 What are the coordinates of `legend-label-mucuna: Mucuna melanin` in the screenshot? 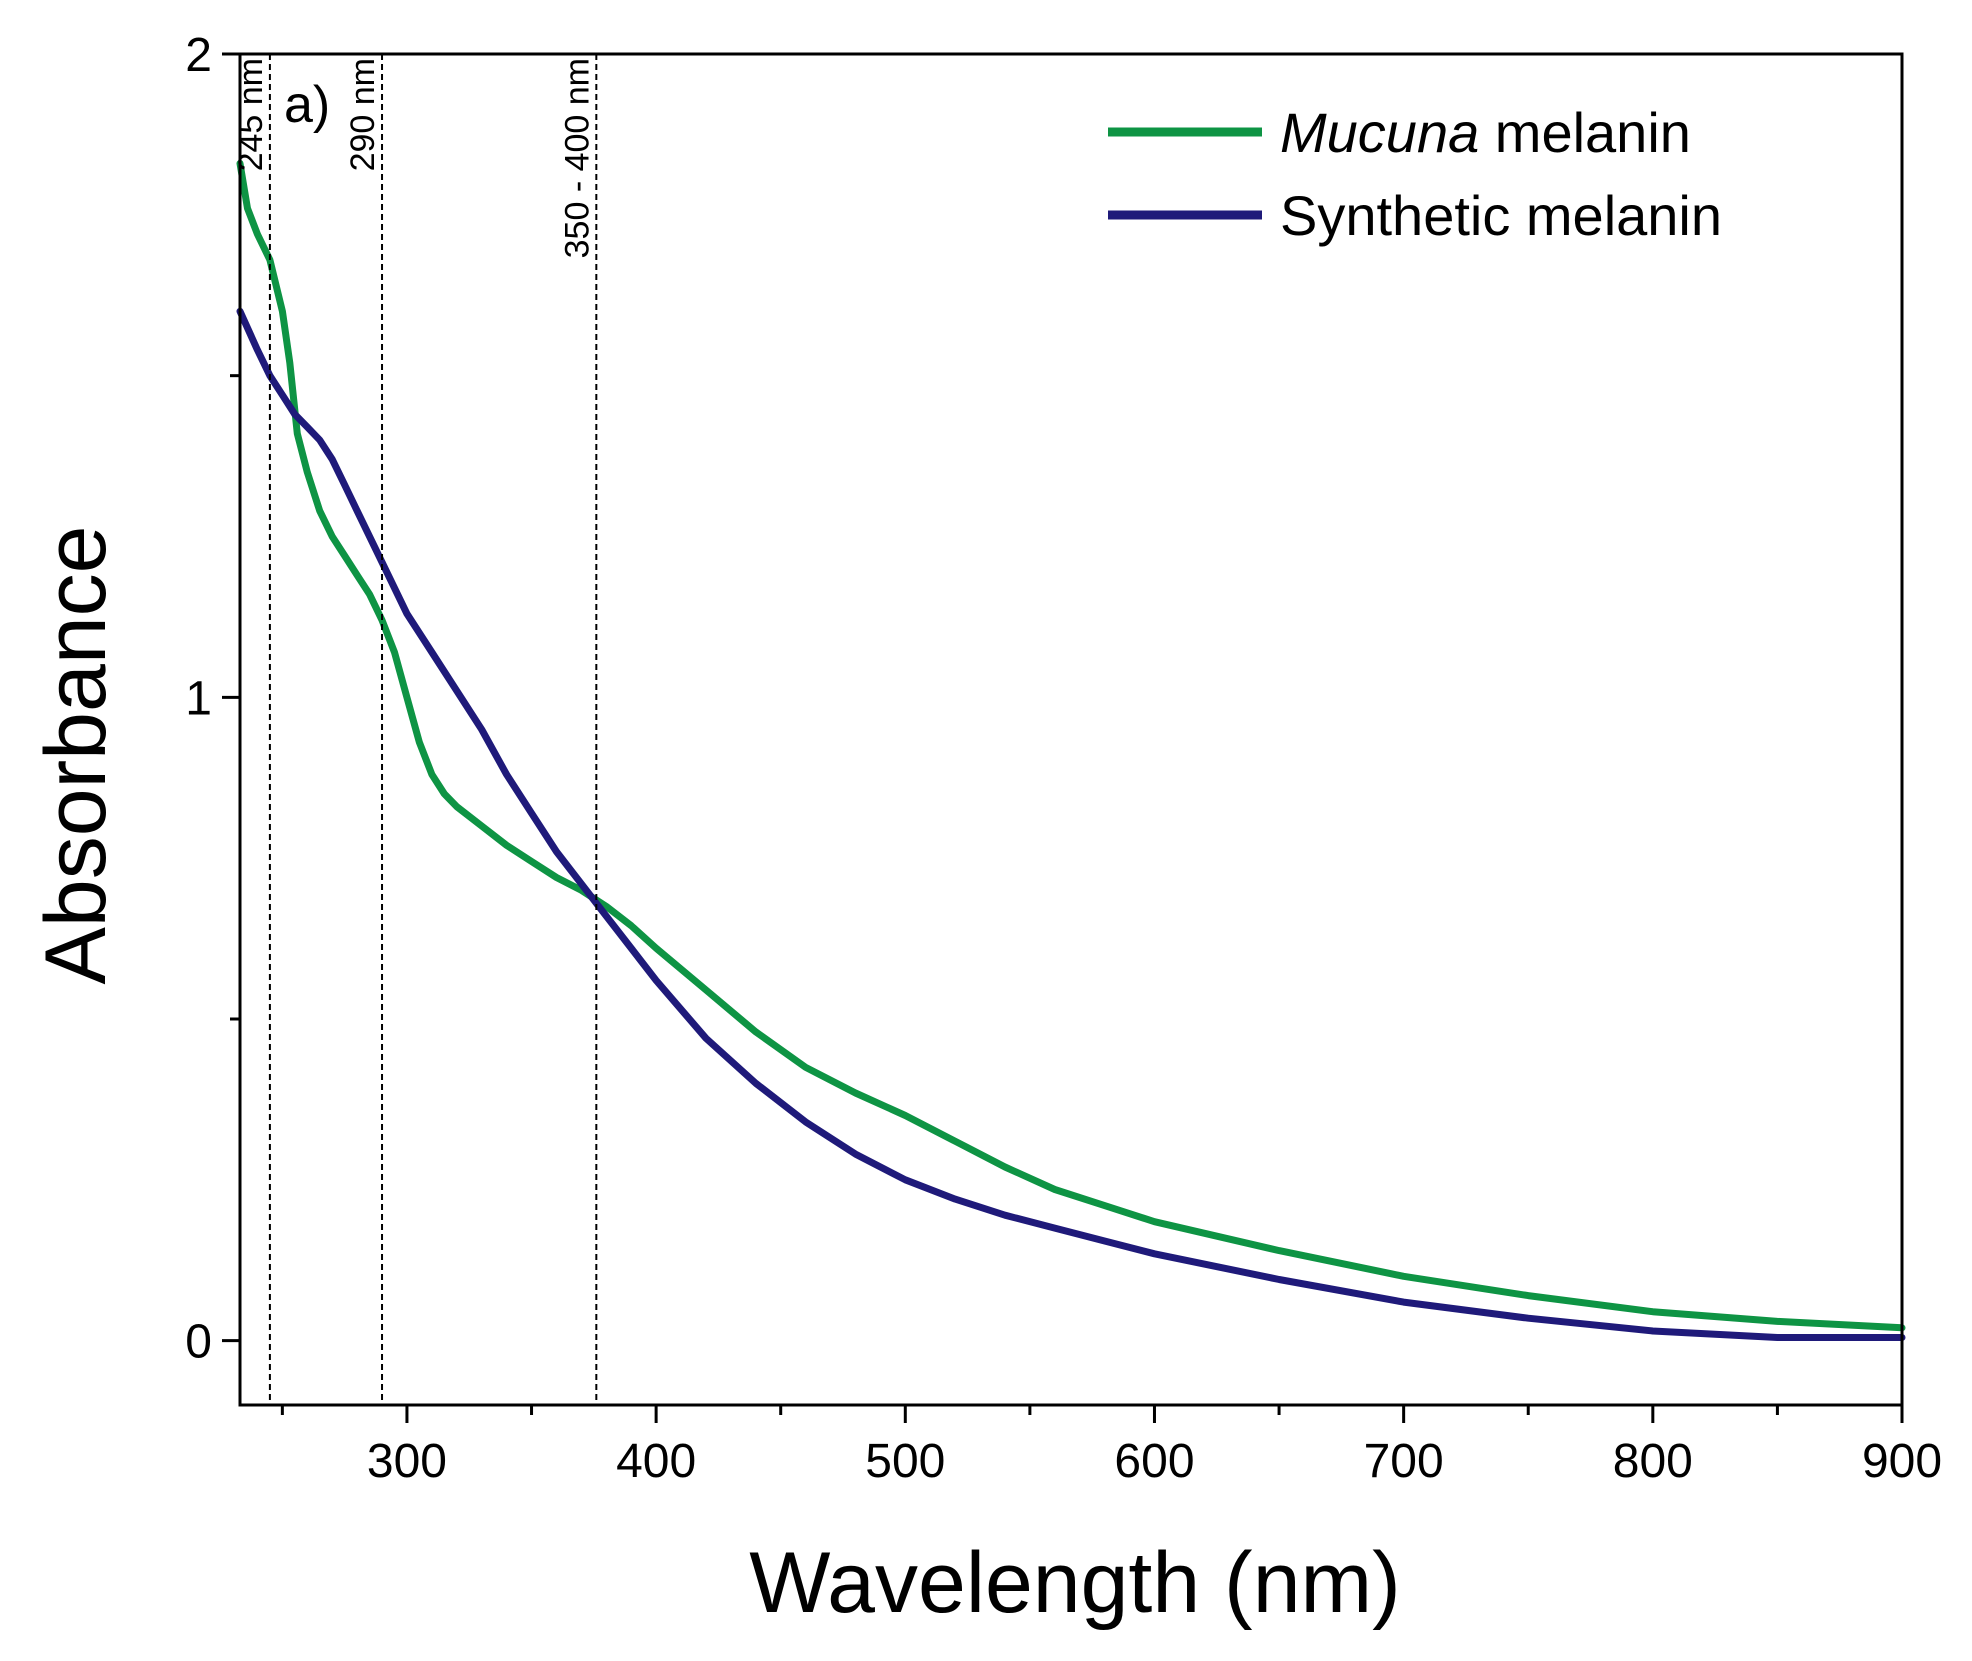 It's located at (1485, 132).